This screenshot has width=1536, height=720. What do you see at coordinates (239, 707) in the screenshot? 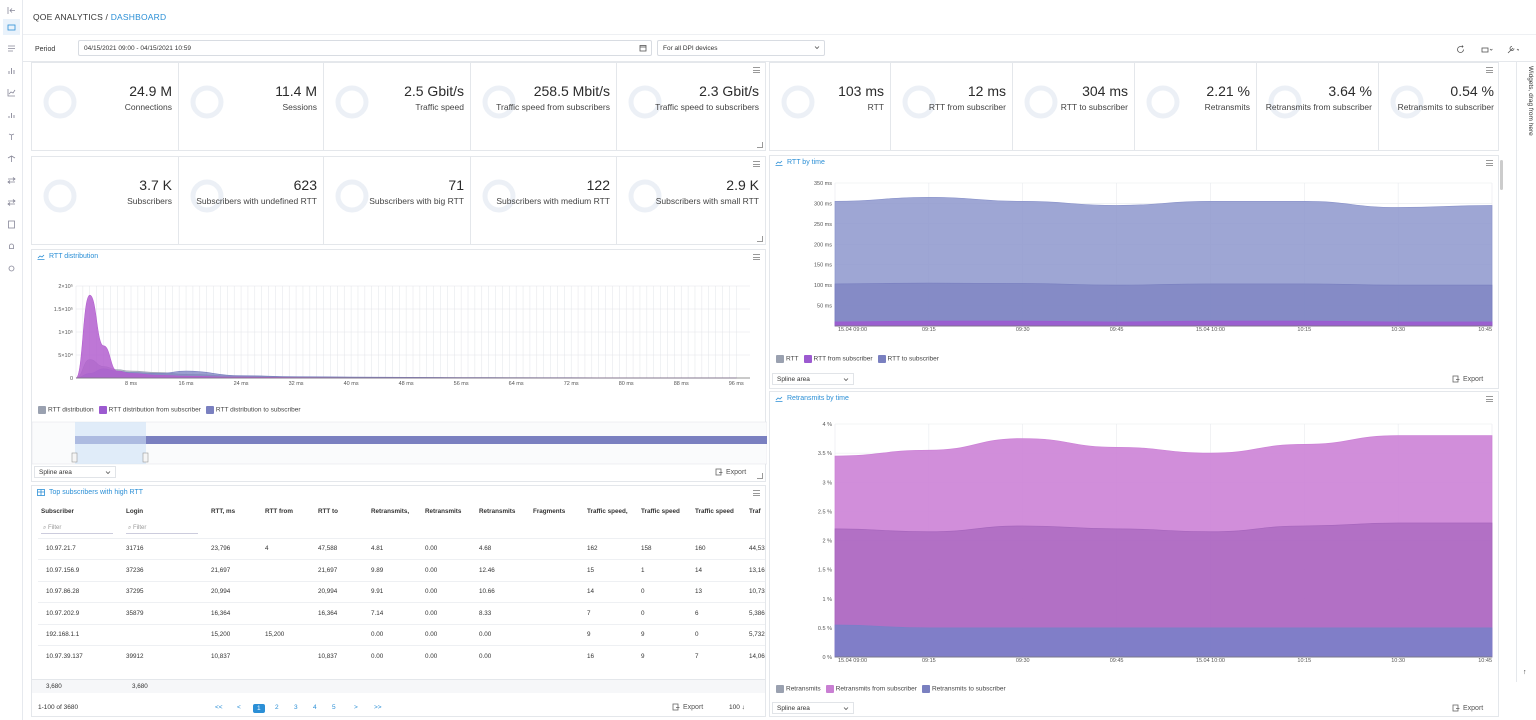
I see `page-link: <` at bounding box center [239, 707].